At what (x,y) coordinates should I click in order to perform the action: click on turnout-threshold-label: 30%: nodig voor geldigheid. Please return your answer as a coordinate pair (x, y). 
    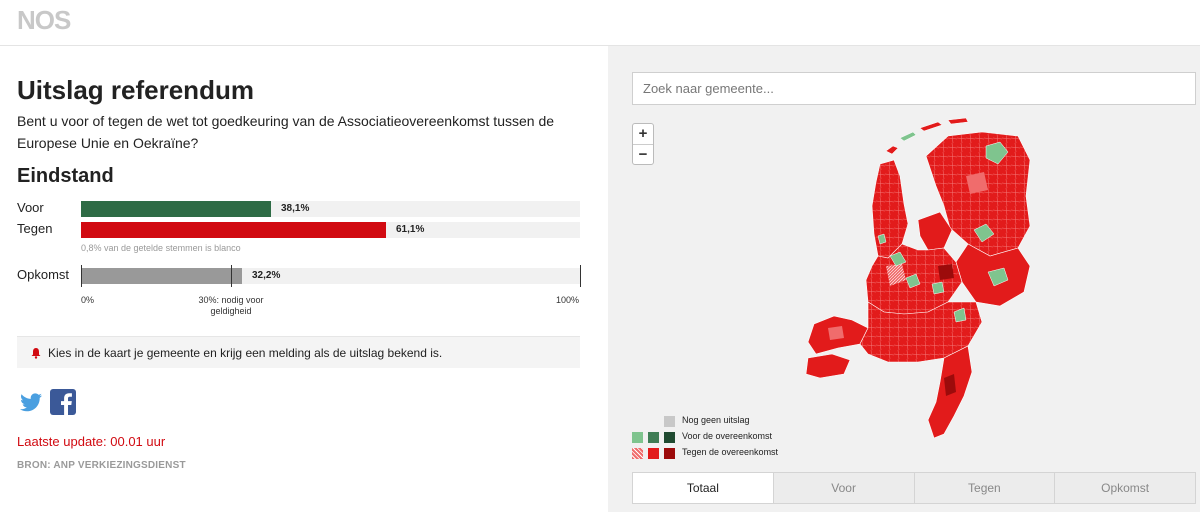
    Looking at the image, I should click on (231, 305).